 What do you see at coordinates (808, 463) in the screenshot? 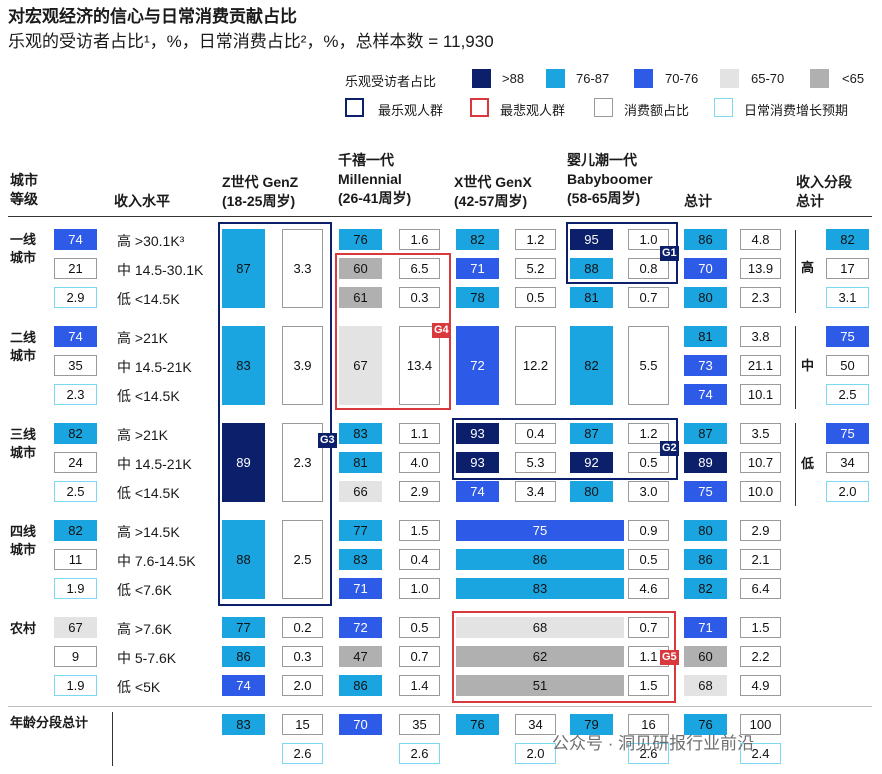
I see `income-total-label-low: 低` at bounding box center [808, 463].